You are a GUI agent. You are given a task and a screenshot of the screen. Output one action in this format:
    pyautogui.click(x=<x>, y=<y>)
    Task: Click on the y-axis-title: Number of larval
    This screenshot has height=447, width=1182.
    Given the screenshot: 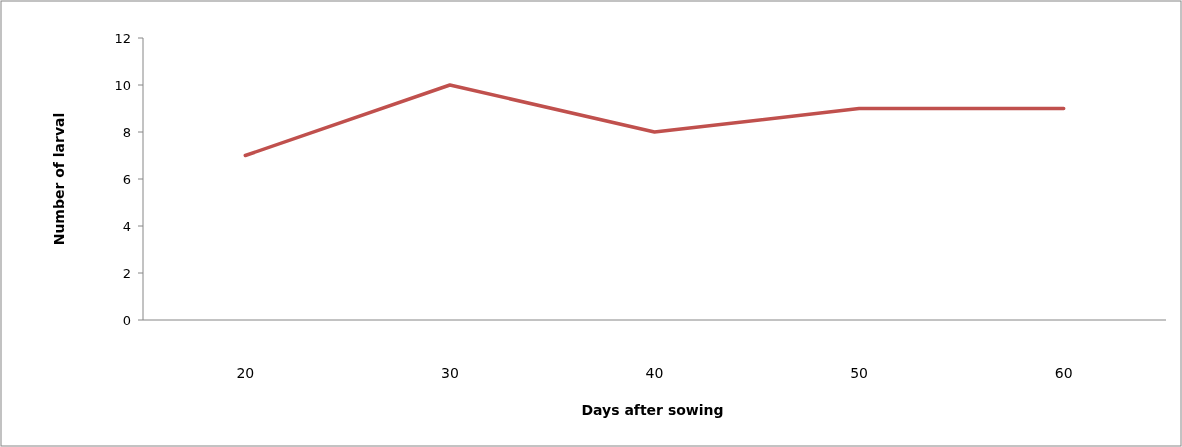 What is the action you would take?
    pyautogui.click(x=59, y=179)
    